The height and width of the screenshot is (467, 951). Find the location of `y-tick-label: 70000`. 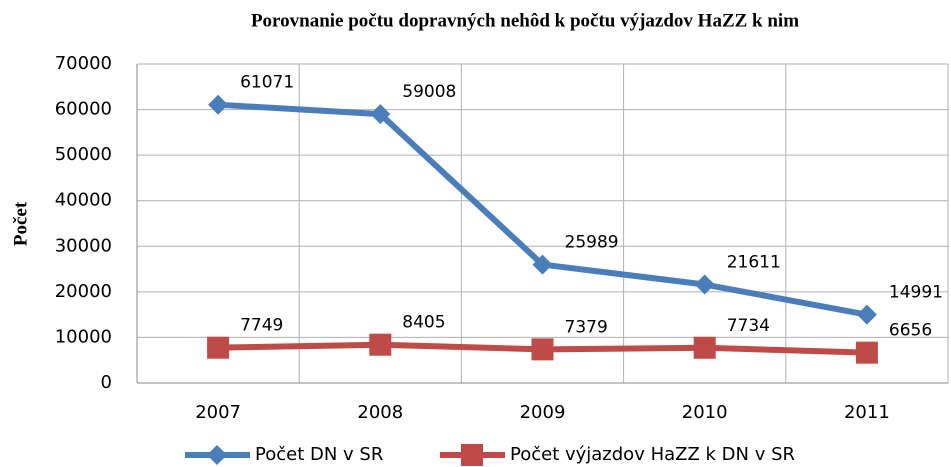

y-tick-label: 70000 is located at coordinates (83, 63).